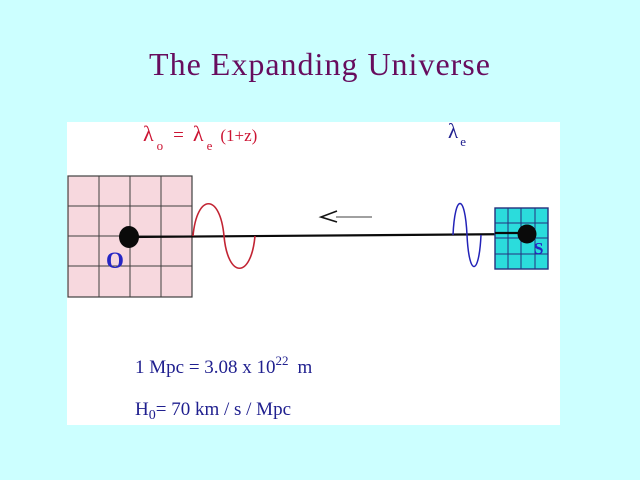  What do you see at coordinates (198, 133) in the screenshot?
I see `lambda-emitted: λ` at bounding box center [198, 133].